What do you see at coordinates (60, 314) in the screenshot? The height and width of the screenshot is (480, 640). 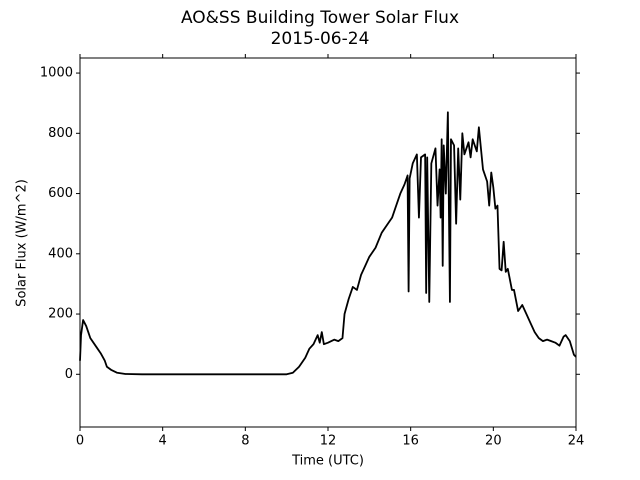 I see `y-tick-label: 200` at bounding box center [60, 314].